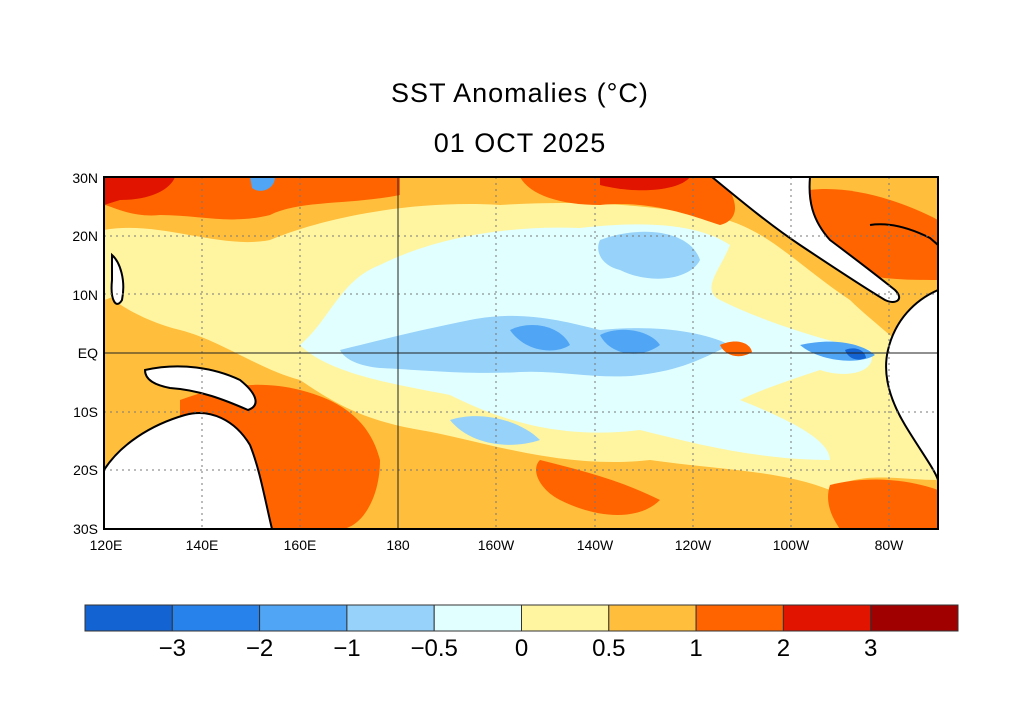 This screenshot has height=709, width=1024. Describe the element at coordinates (398, 545) in the screenshot. I see `lon-label: 180` at that location.